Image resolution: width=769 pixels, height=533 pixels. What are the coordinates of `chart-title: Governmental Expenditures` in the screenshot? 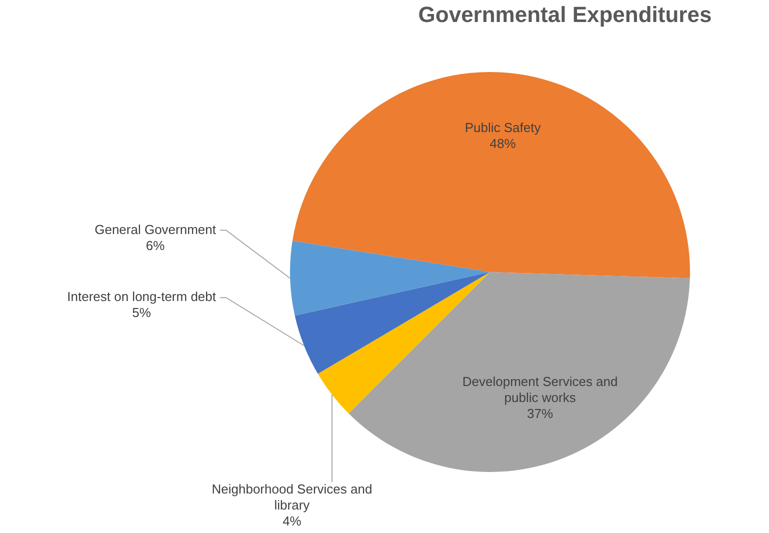 It's located at (565, 15).